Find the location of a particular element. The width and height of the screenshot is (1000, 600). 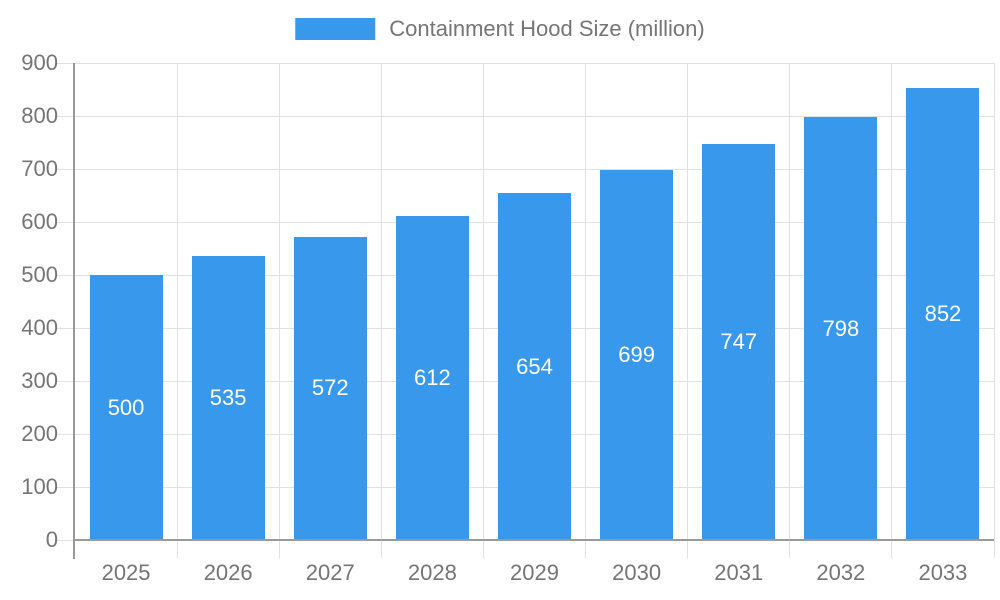

x-axis-tick-label: 2031 is located at coordinates (739, 572).